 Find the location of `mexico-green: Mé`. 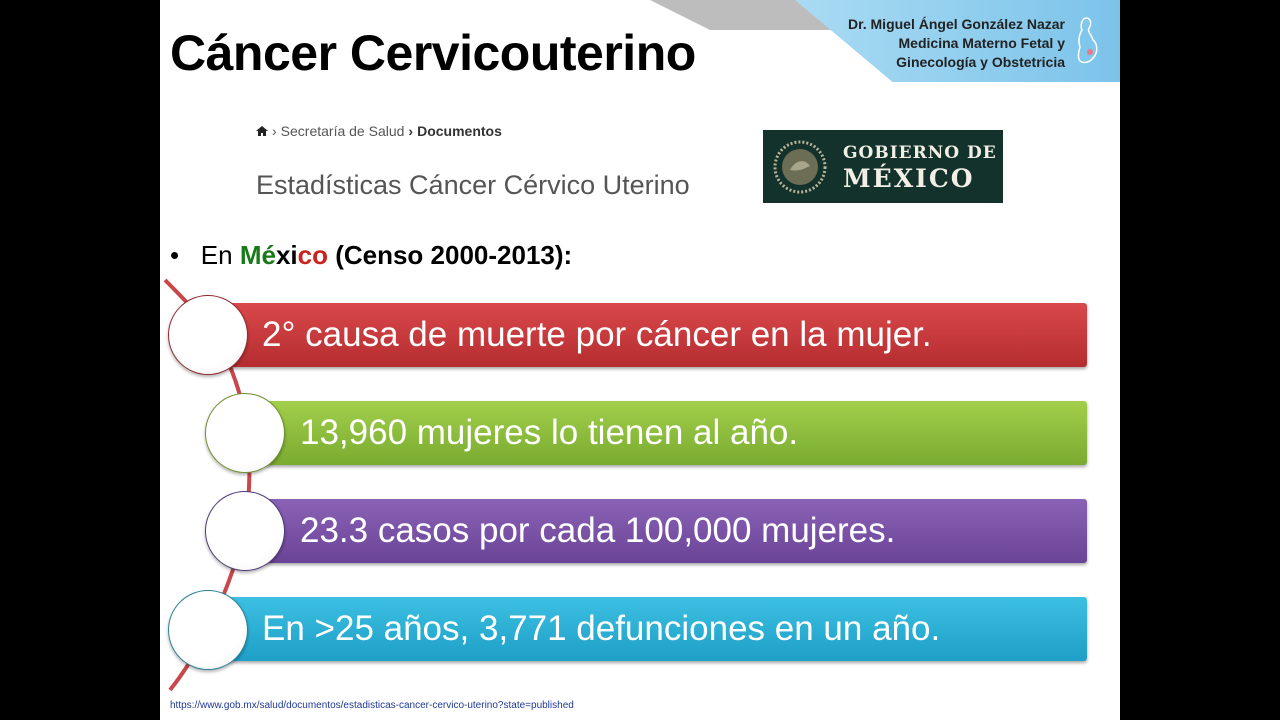

mexico-green: Mé is located at coordinates (257, 255).